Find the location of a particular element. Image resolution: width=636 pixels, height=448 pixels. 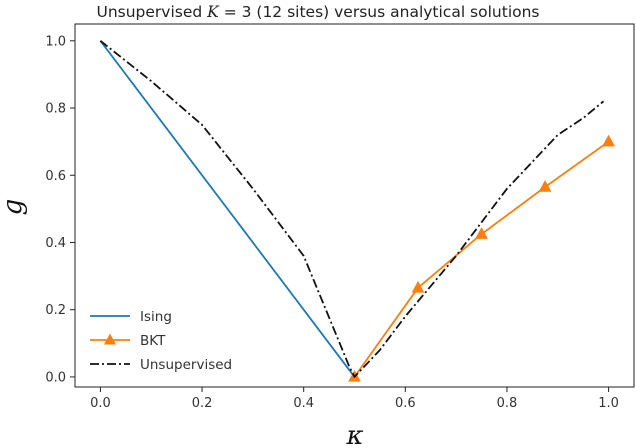

x-tick-label: 0.4 is located at coordinates (303, 403).